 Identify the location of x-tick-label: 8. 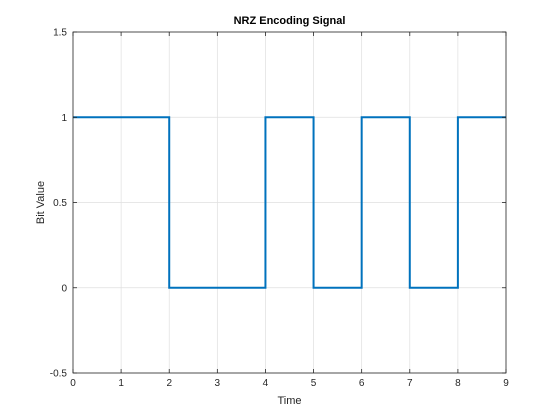
(458, 383).